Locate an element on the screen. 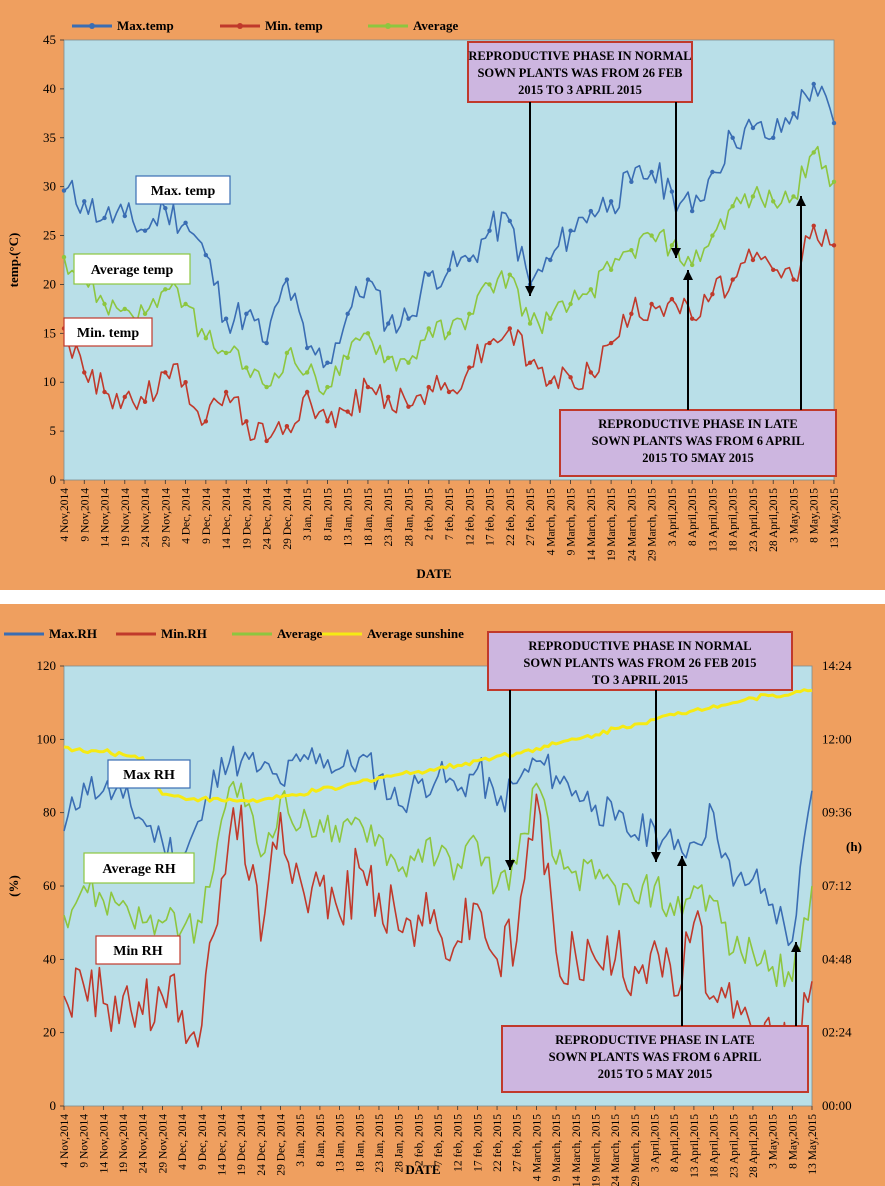 This screenshot has height=1186, width=885. series-line-average is located at coordinates (438, 884).